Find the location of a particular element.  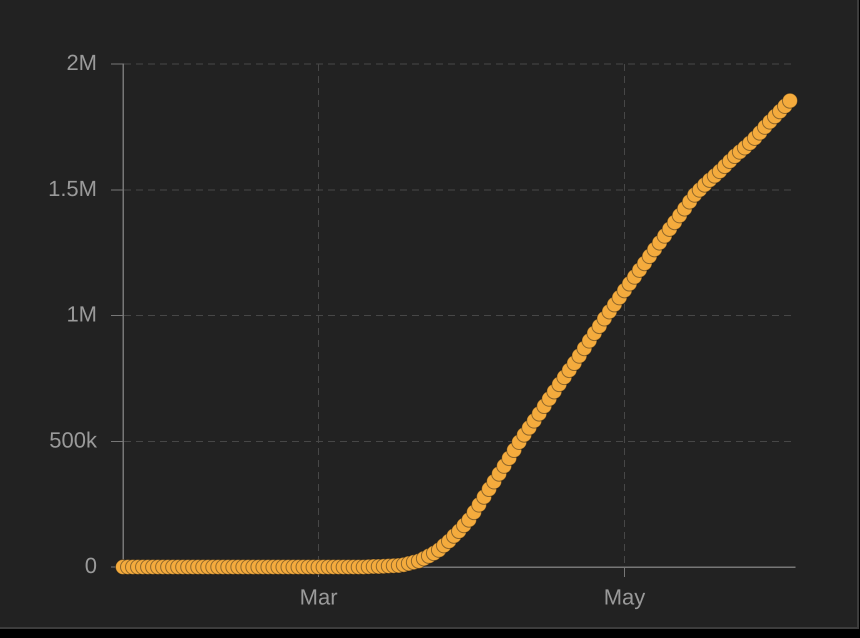

y-tick-label: 2M is located at coordinates (81, 63).